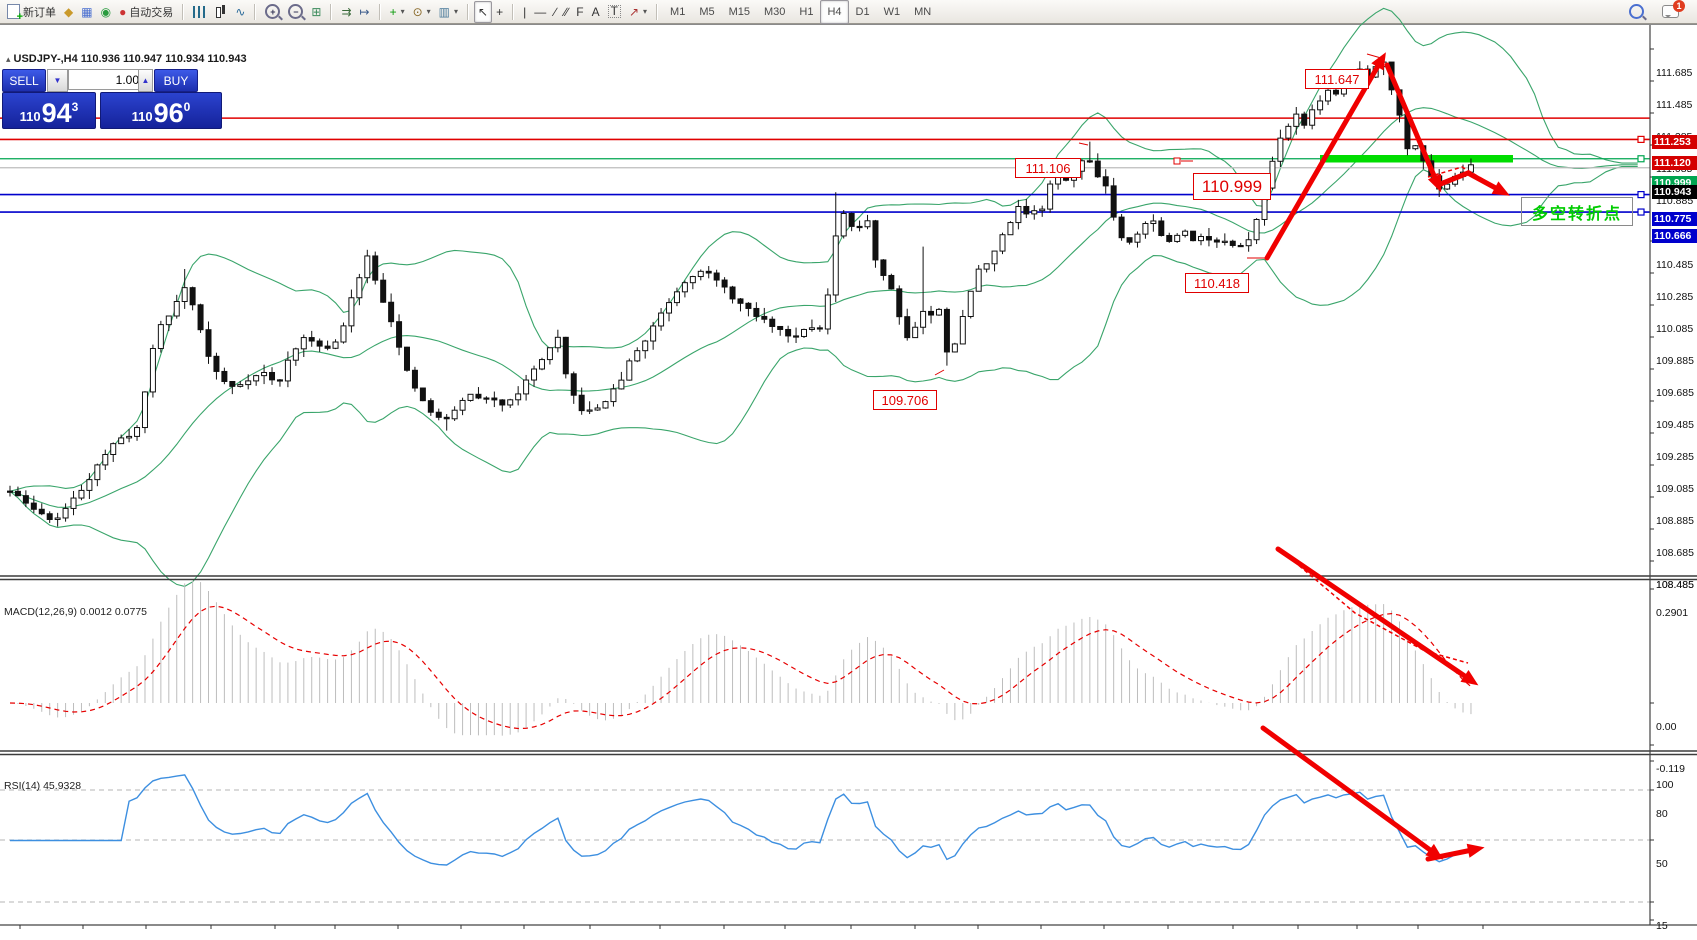 The image size is (1697, 940). What do you see at coordinates (240, 12) in the screenshot?
I see `line-chart-button: ∿` at bounding box center [240, 12].